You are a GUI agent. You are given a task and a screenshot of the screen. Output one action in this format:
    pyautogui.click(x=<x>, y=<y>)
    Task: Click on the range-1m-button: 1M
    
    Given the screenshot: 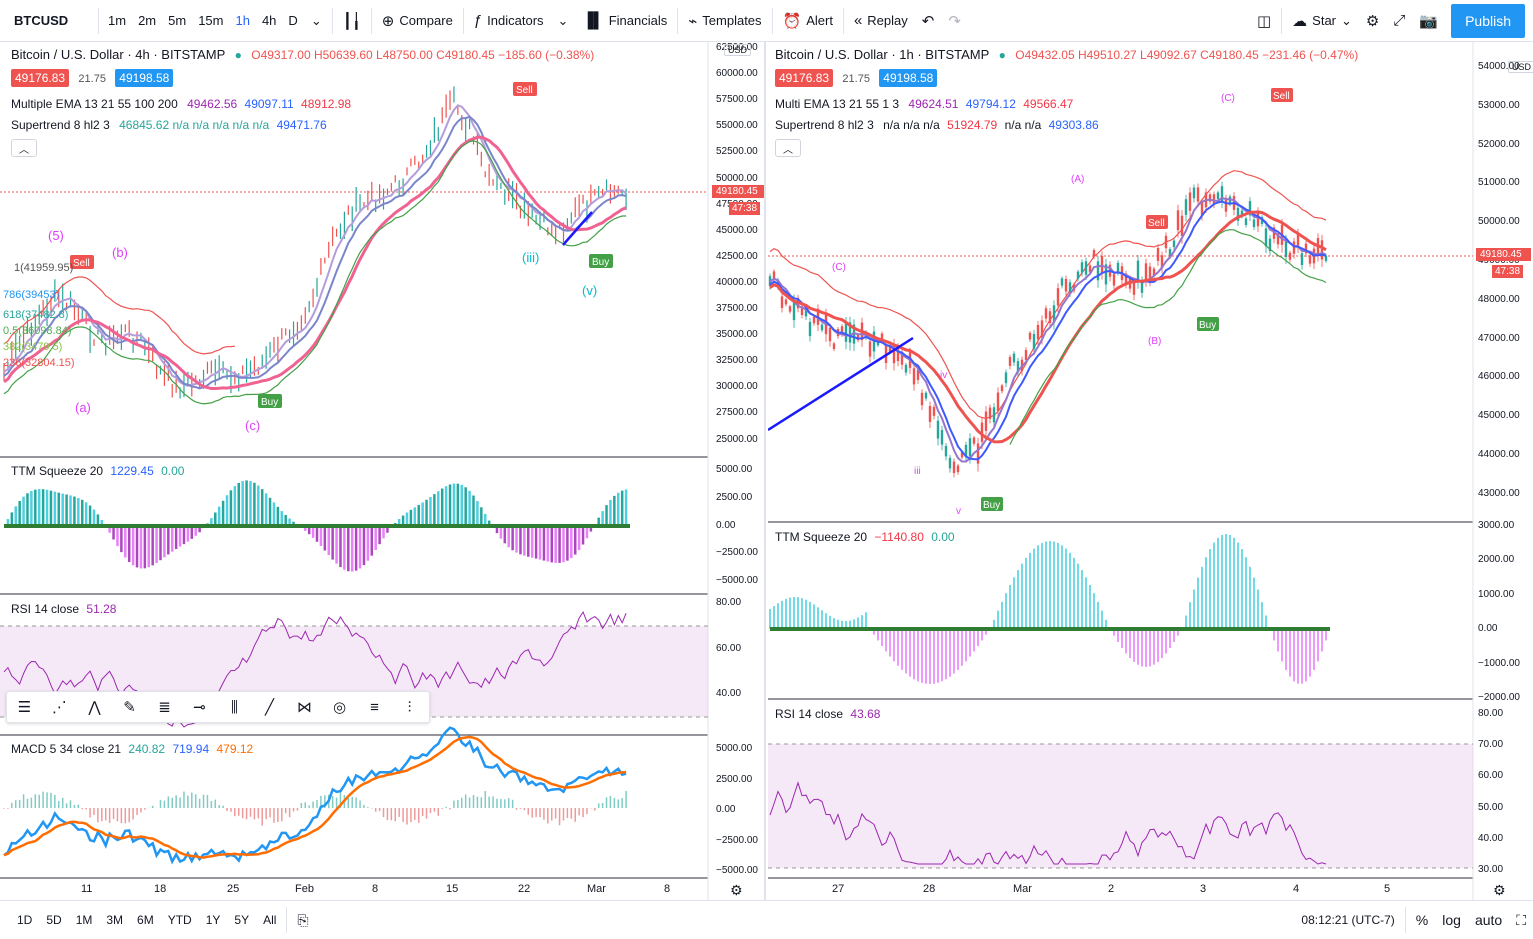 What is the action you would take?
    pyautogui.click(x=84, y=920)
    